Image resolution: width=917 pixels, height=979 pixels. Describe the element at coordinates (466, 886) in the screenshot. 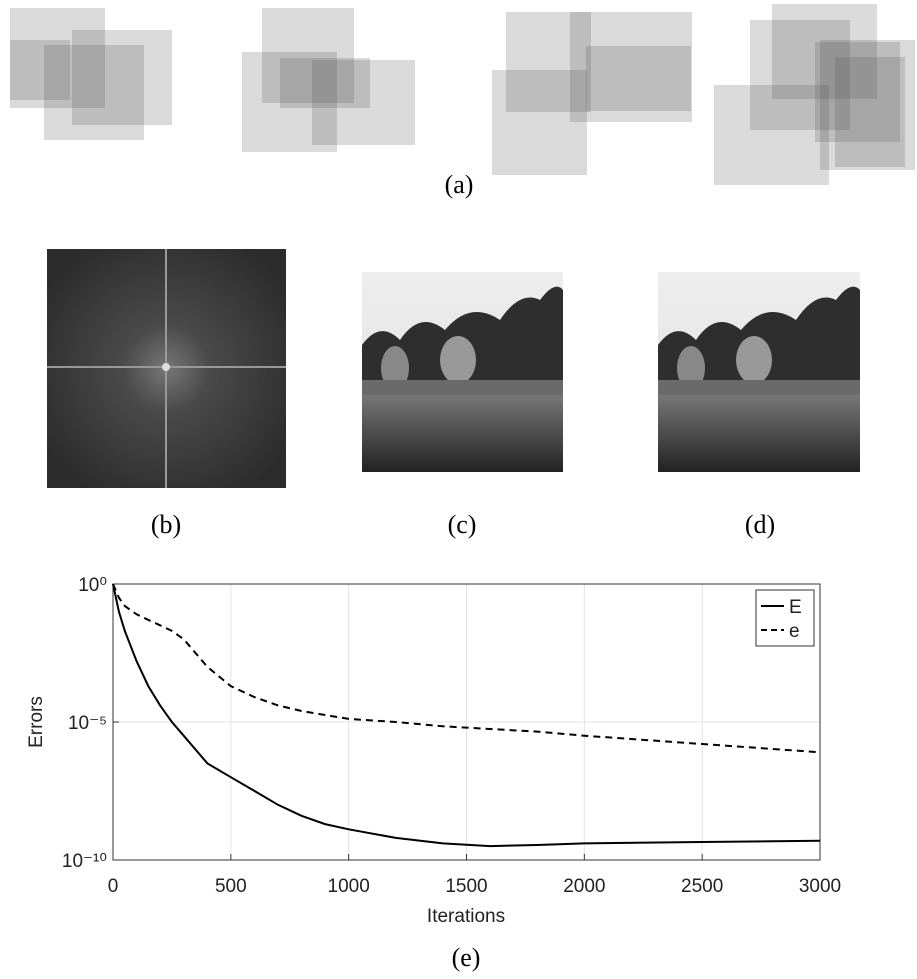

I see `x-tick-label: 1500` at that location.